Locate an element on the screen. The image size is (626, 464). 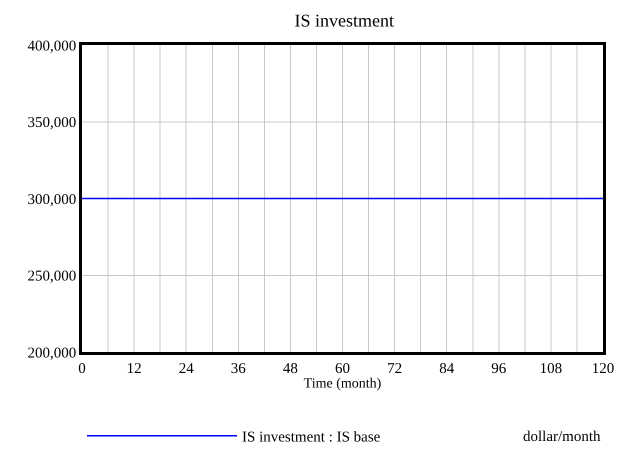
x-tick-label: 0 is located at coordinates (82, 368).